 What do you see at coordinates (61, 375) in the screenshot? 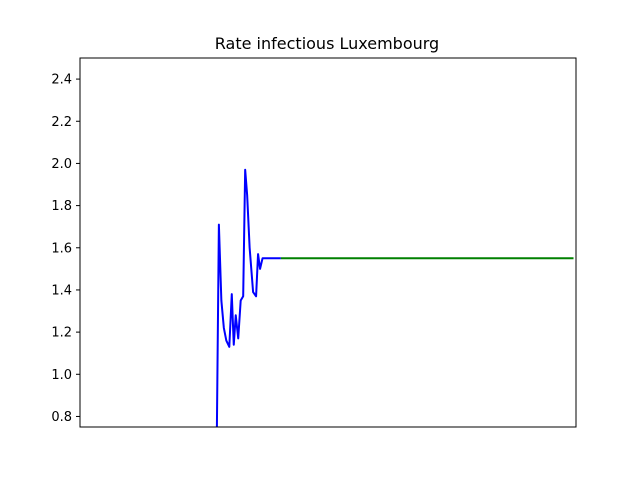
I see `y-tick-label: 1.0` at bounding box center [61, 375].